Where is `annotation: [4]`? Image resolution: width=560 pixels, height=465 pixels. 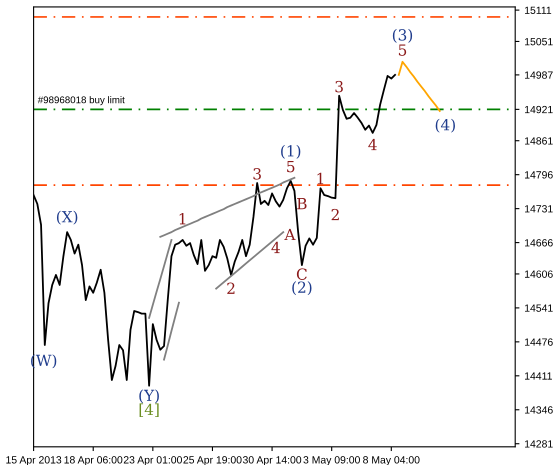
annotation: [4] is located at coordinates (149, 410).